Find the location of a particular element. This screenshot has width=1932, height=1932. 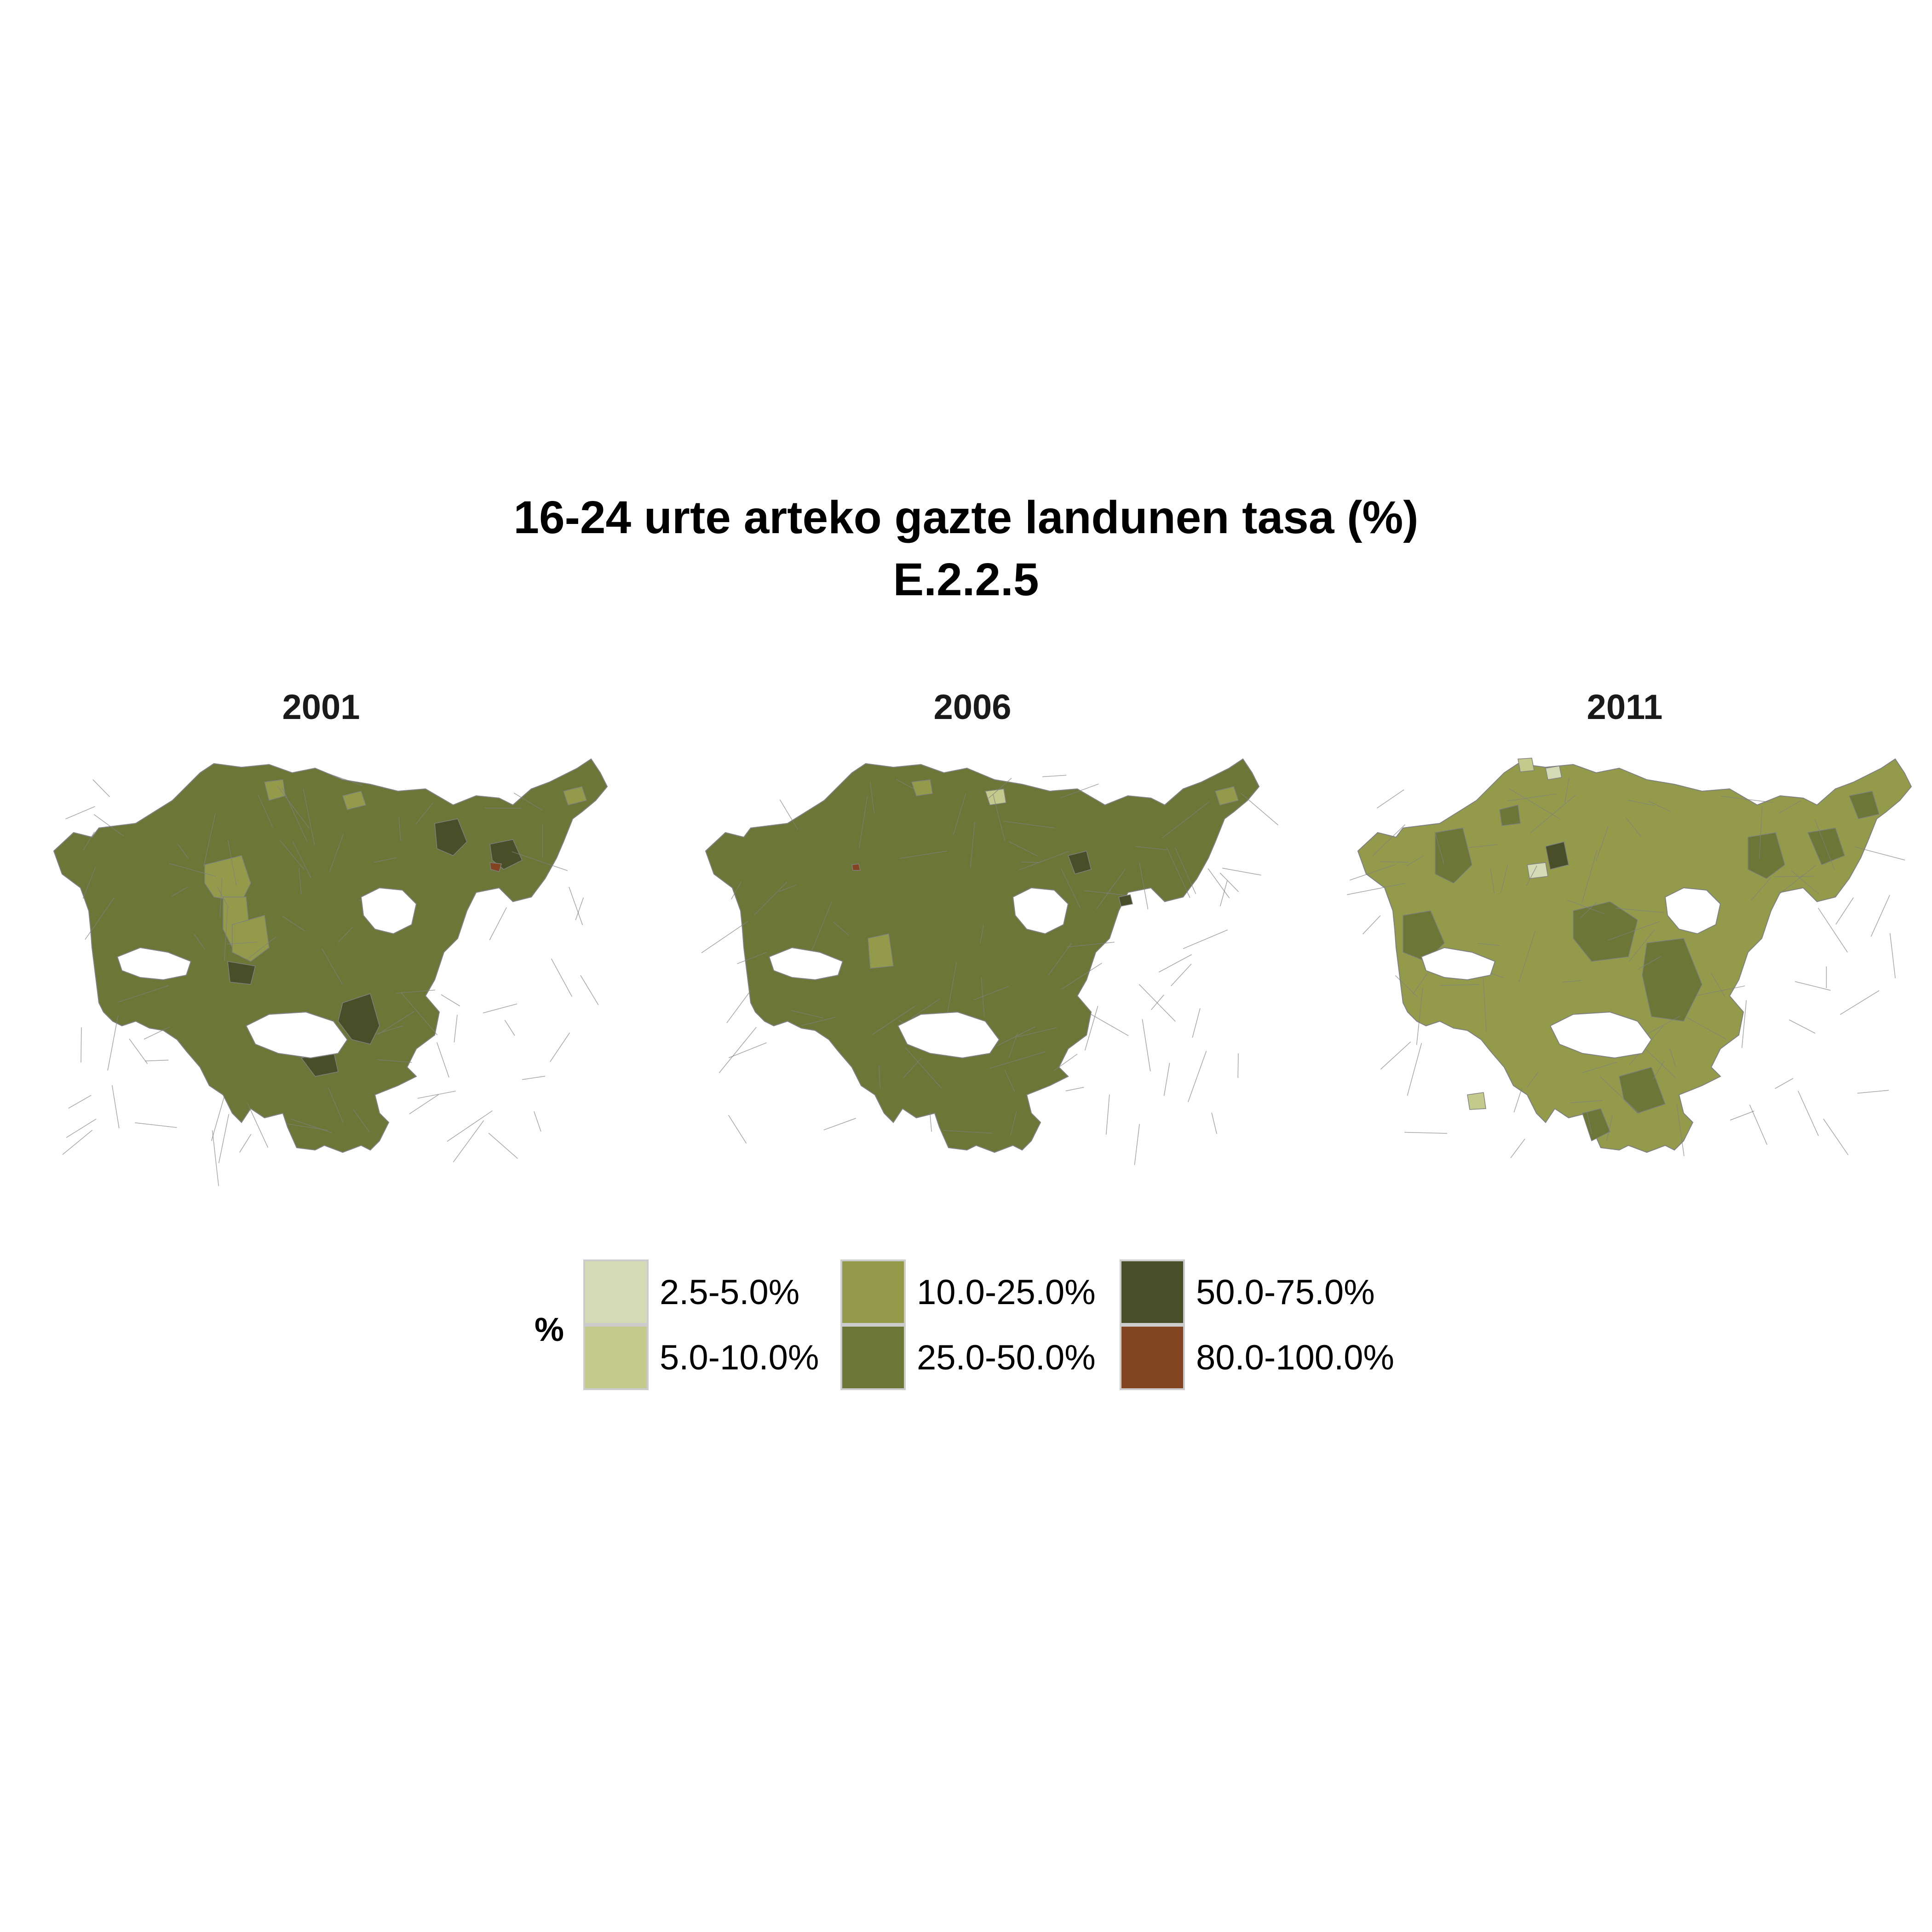

legend-label: 5.0-10.0% is located at coordinates (739, 1357).